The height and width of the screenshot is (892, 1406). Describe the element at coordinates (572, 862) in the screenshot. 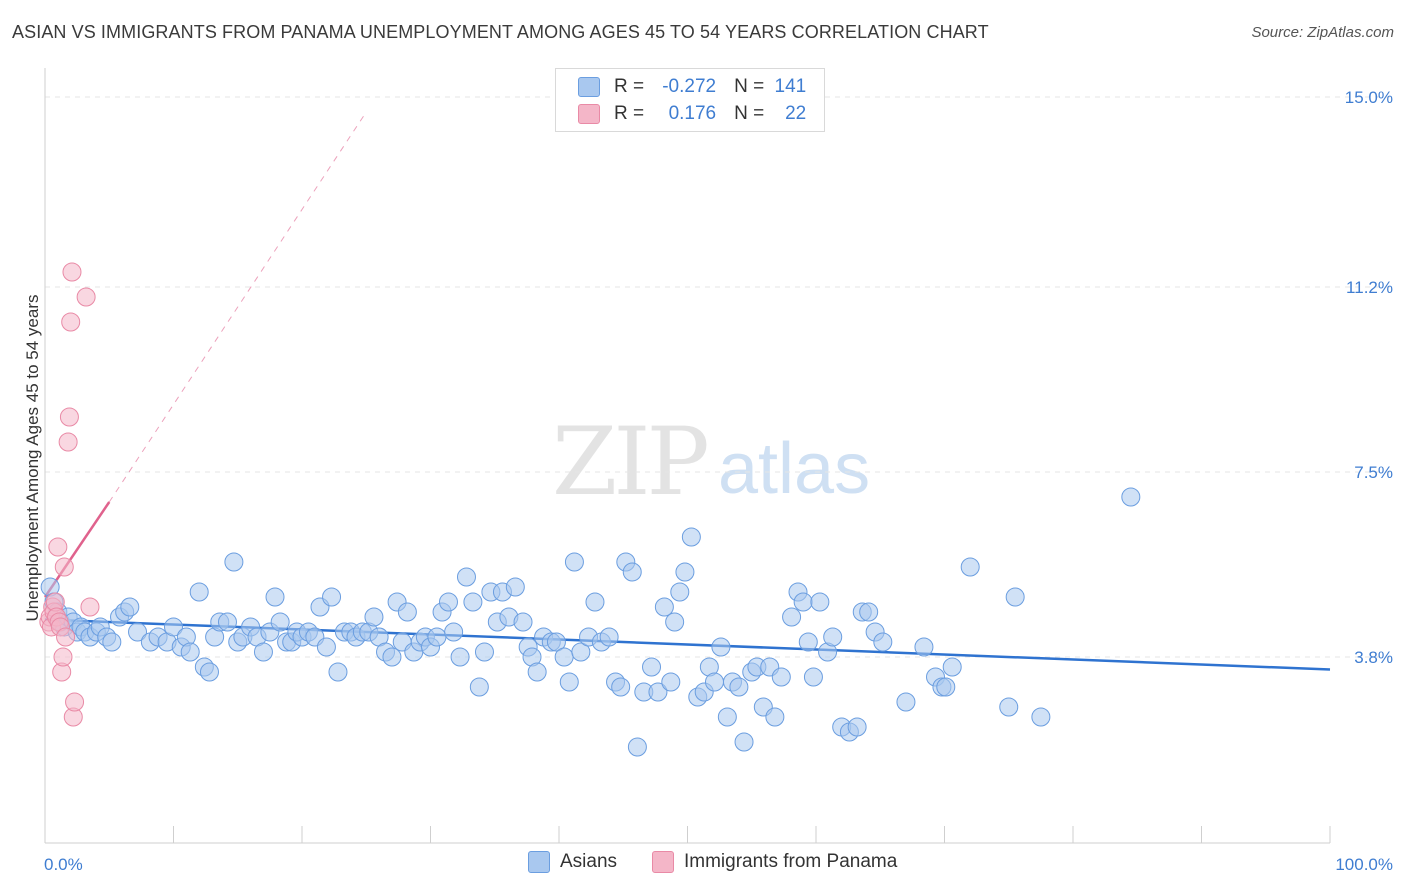

I see `legend-item-asians: Asians` at that location.